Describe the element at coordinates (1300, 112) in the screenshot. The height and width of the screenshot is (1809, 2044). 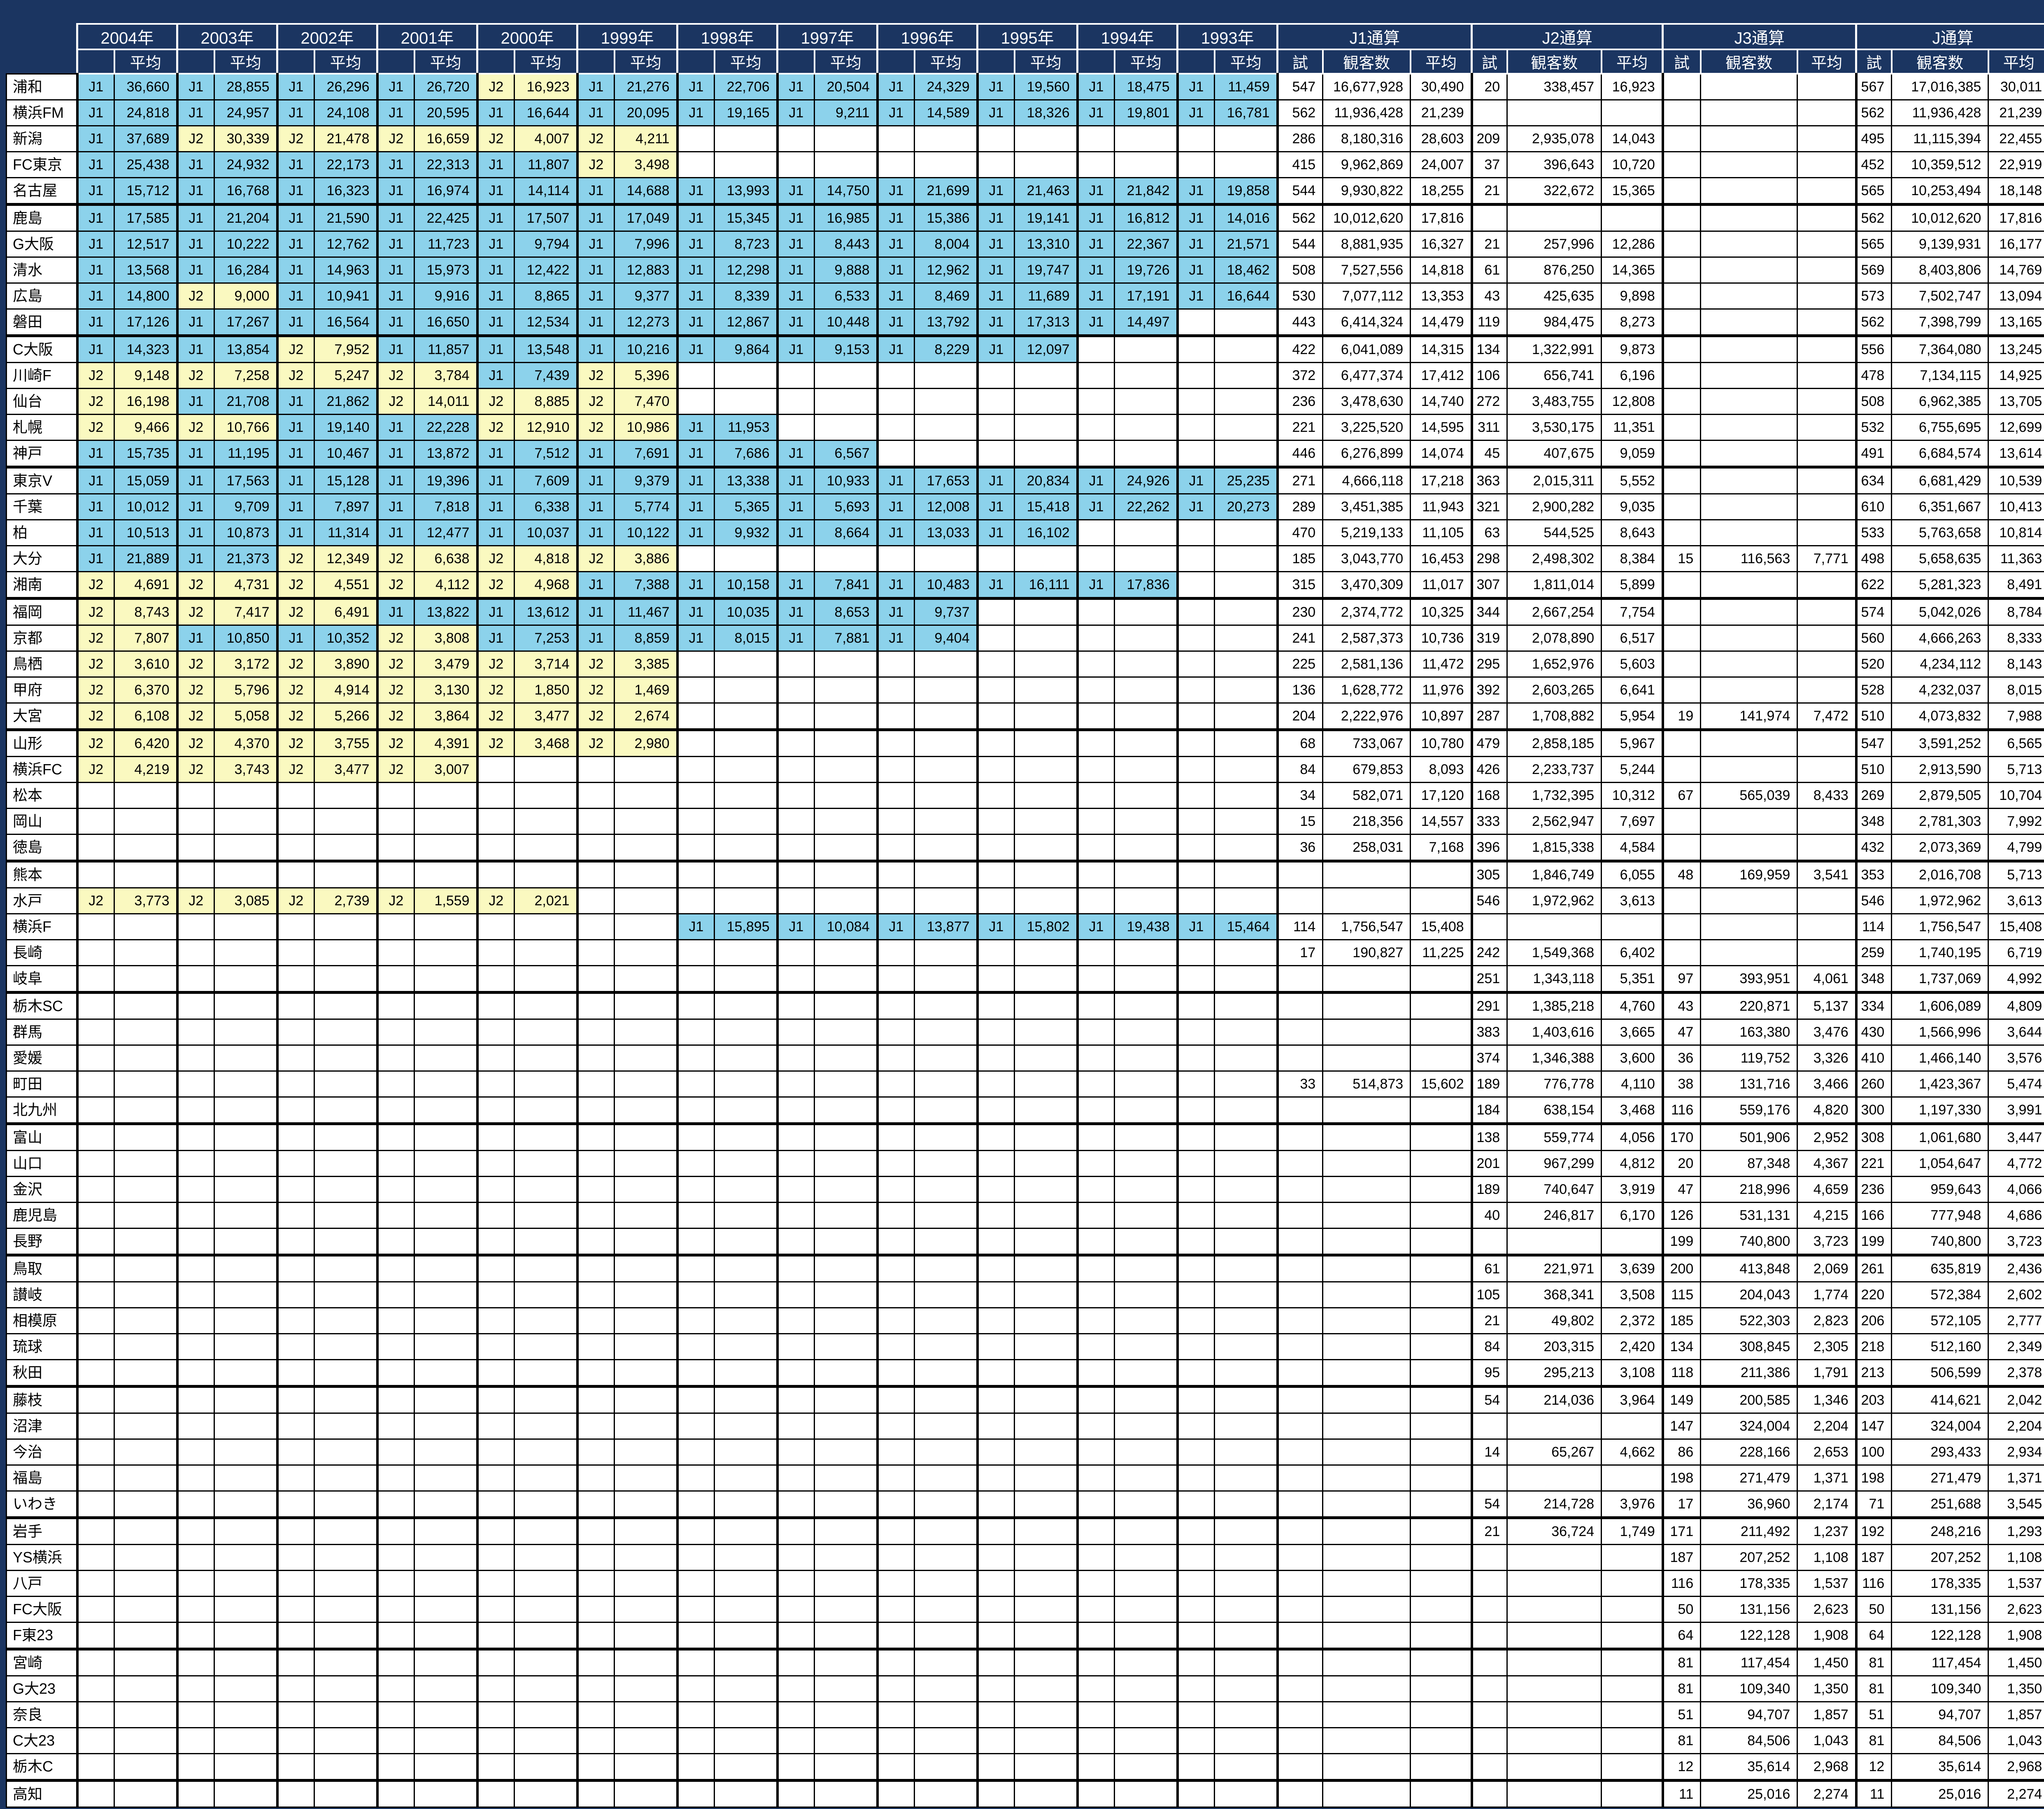
I see `matches-cell: 562` at that location.